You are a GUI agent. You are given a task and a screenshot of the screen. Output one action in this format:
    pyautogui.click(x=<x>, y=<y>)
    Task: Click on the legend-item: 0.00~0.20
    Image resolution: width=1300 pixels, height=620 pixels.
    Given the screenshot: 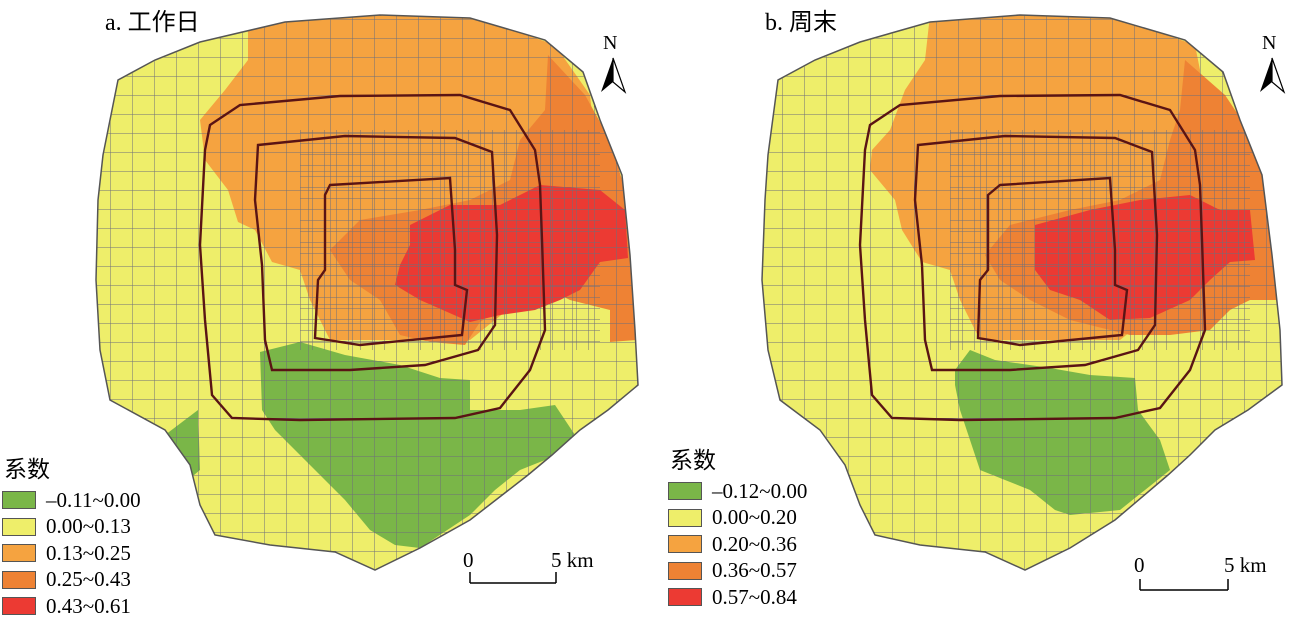 What is the action you would take?
    pyautogui.click(x=737, y=518)
    